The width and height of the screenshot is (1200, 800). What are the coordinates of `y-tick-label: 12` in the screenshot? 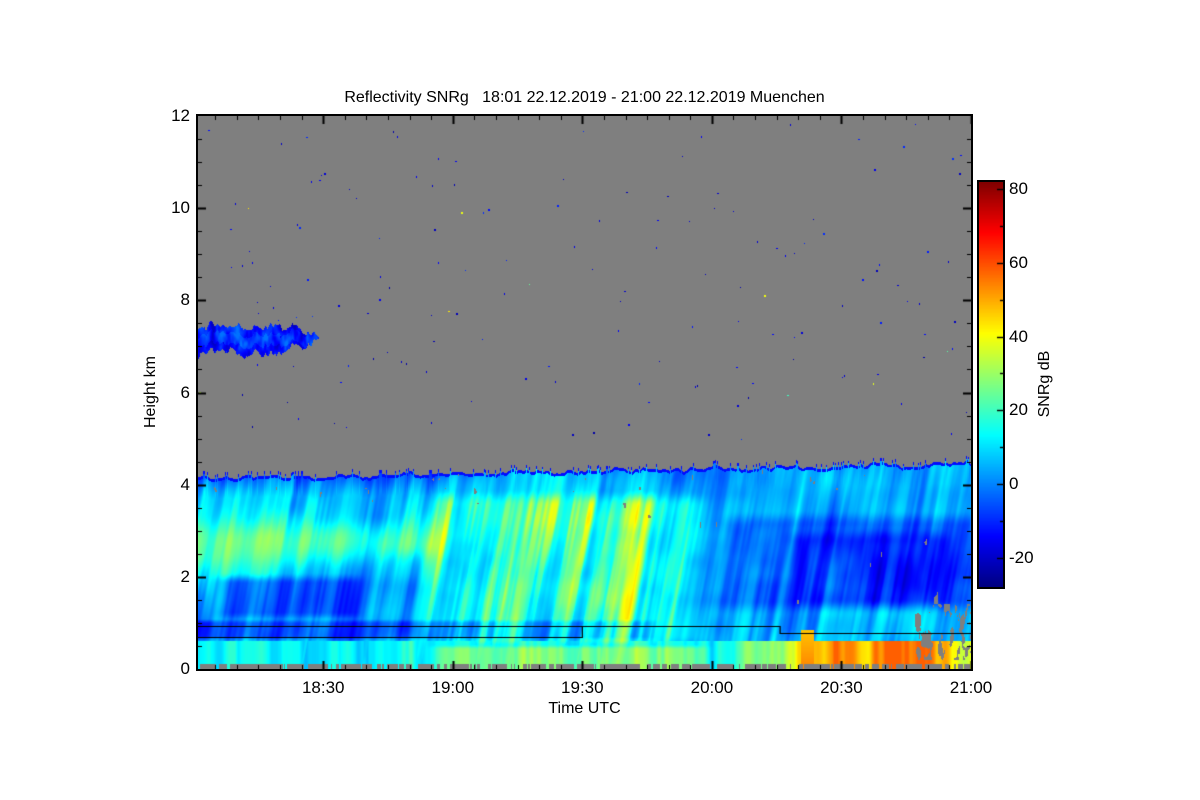 It's located at (180, 115).